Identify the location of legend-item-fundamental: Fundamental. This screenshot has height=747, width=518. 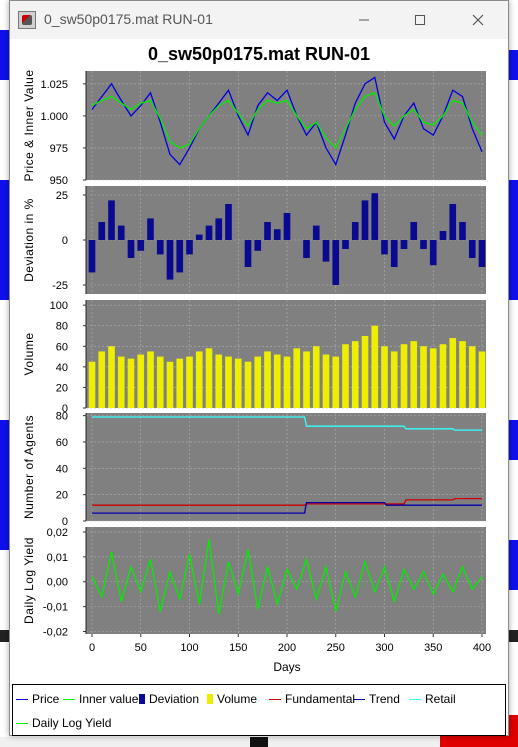
(312, 699).